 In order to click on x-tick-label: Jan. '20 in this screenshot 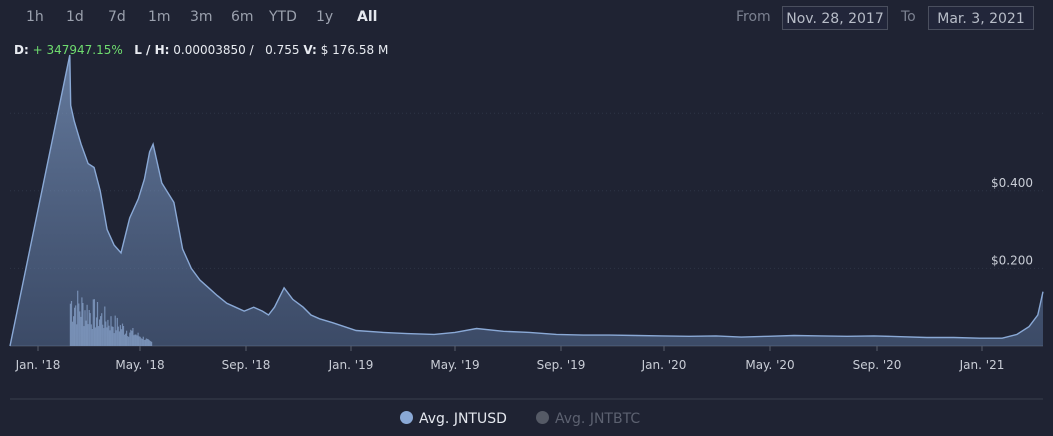, I will do `click(664, 365)`.